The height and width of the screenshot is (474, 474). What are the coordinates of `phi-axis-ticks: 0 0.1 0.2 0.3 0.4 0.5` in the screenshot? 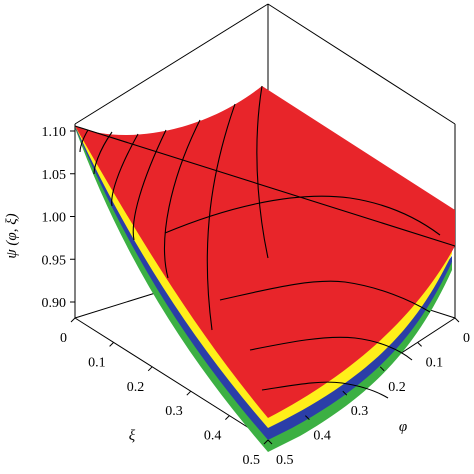 It's located at (368, 392).